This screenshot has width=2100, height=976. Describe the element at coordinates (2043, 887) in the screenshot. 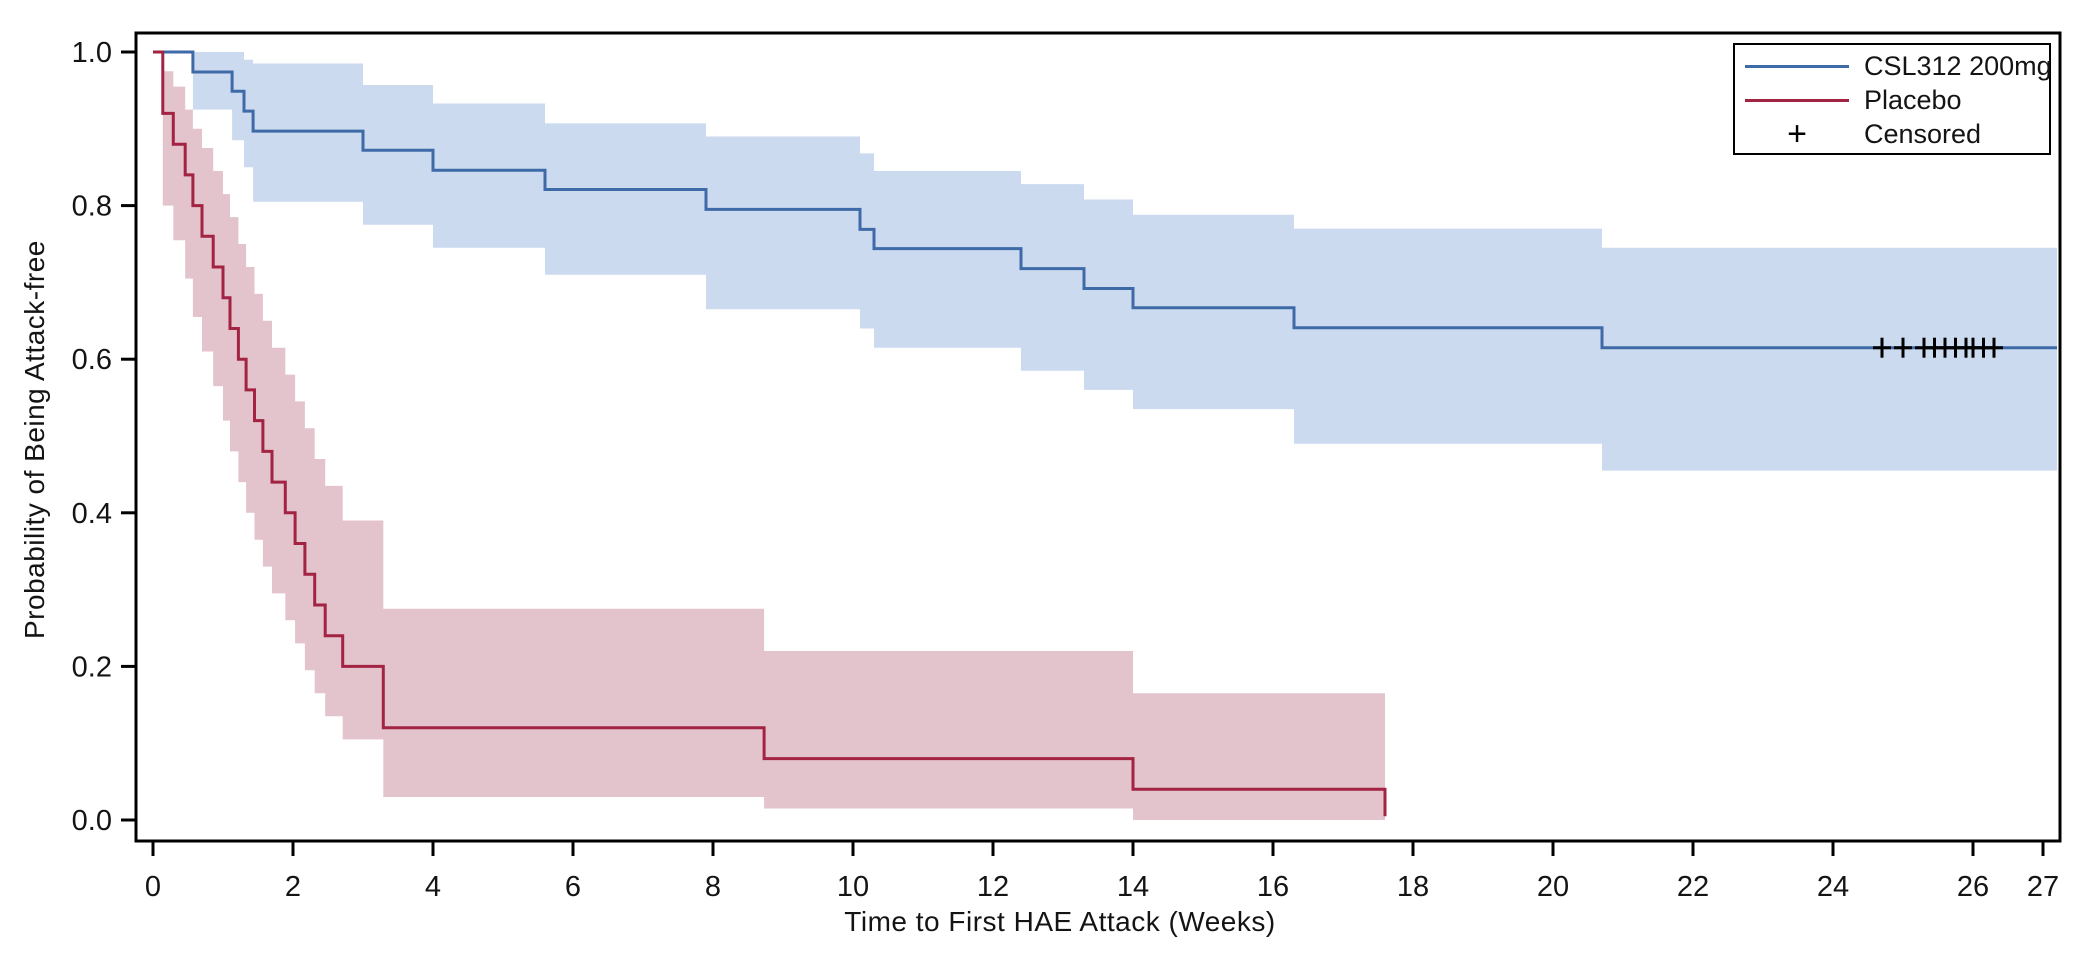

I see `x-tick-label: 27` at that location.